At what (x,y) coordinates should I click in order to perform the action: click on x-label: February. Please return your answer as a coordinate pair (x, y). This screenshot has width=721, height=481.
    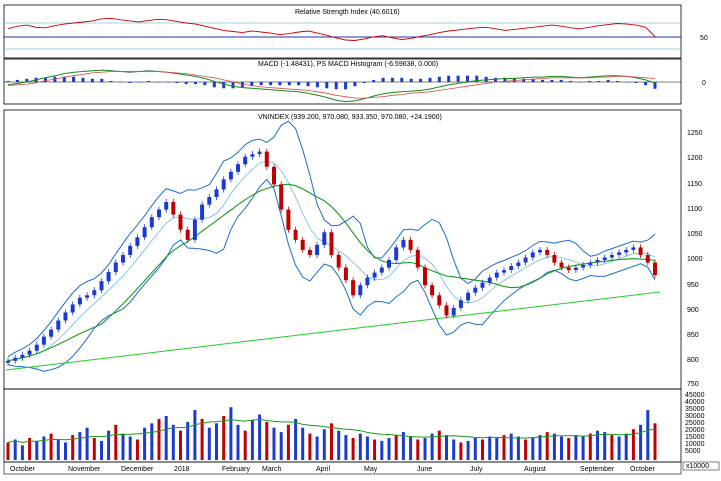
    Looking at the image, I should click on (236, 469).